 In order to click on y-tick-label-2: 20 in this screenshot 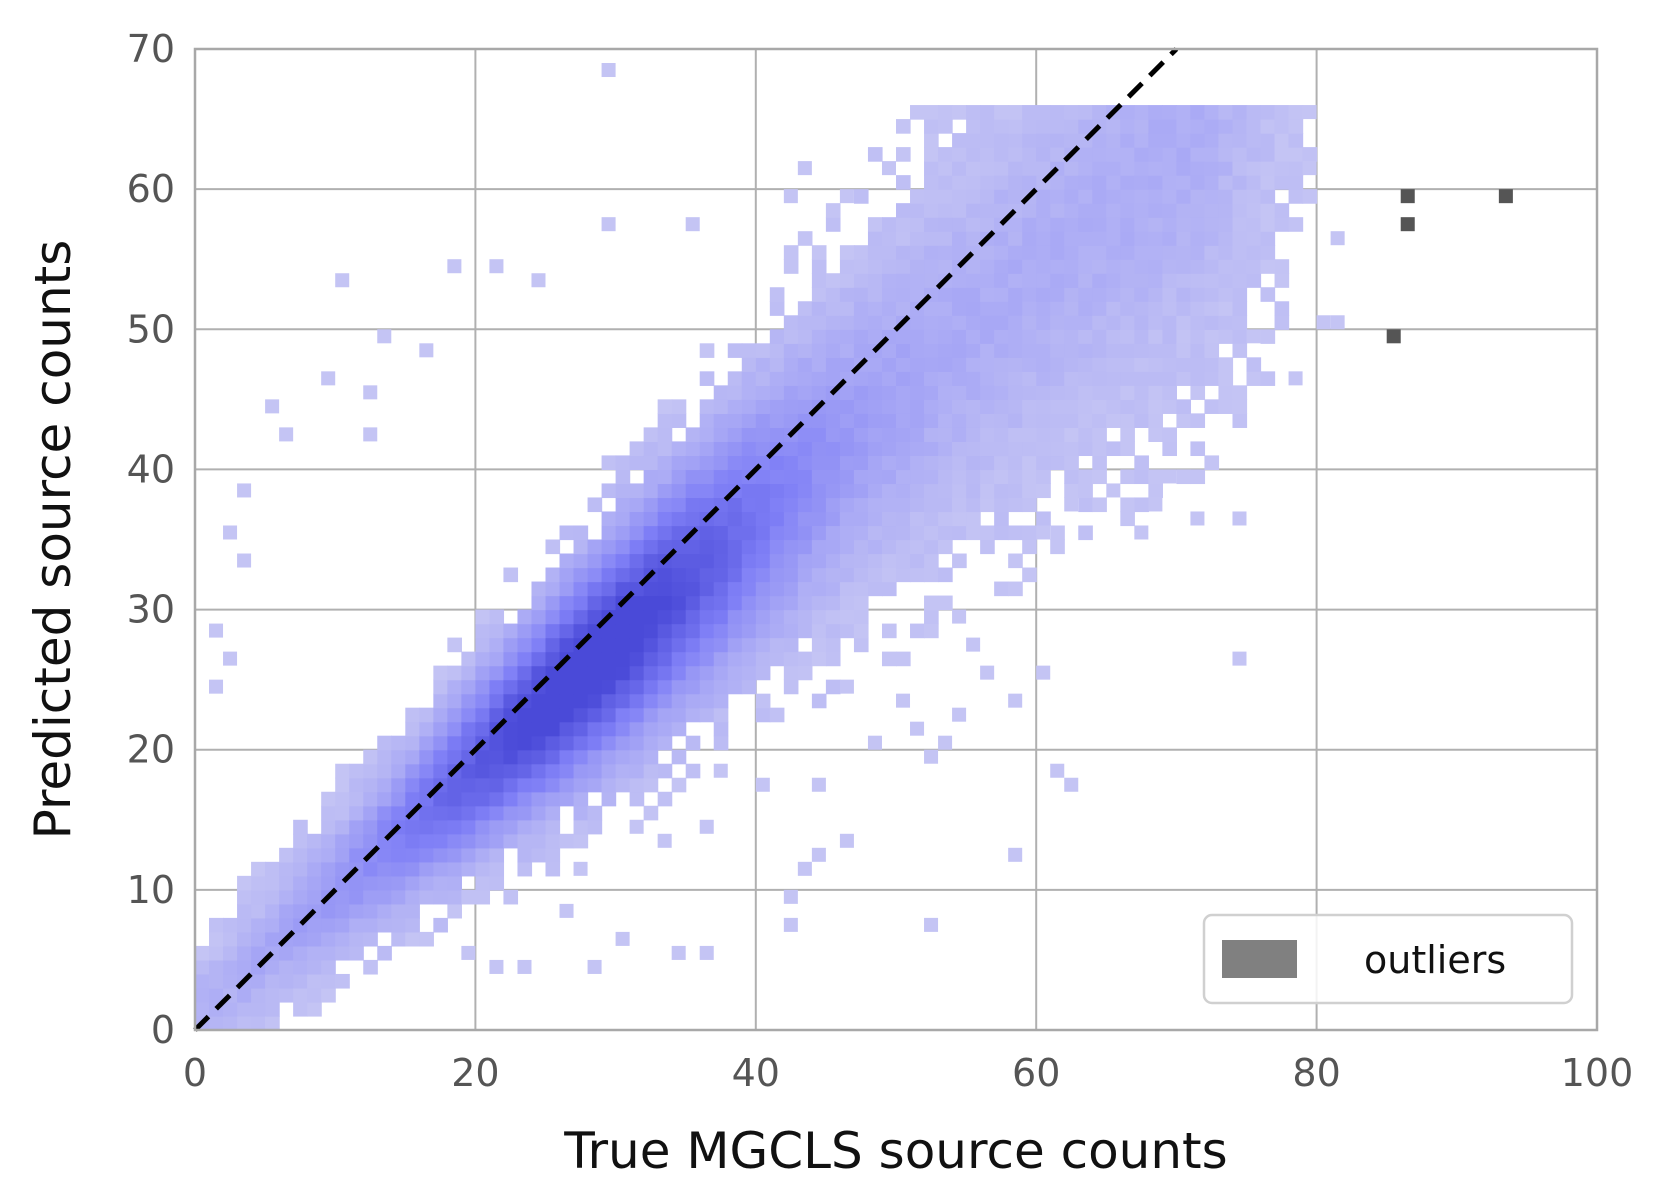, I will do `click(151, 750)`.